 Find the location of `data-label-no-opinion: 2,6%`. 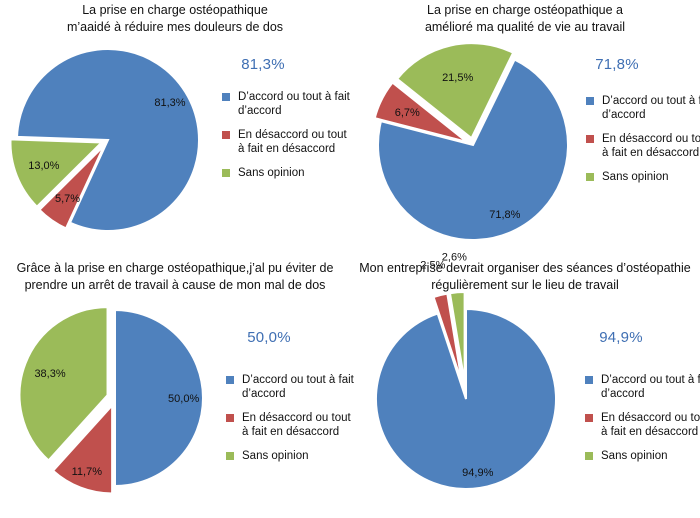

data-label-no-opinion: 2,6% is located at coordinates (454, 257).